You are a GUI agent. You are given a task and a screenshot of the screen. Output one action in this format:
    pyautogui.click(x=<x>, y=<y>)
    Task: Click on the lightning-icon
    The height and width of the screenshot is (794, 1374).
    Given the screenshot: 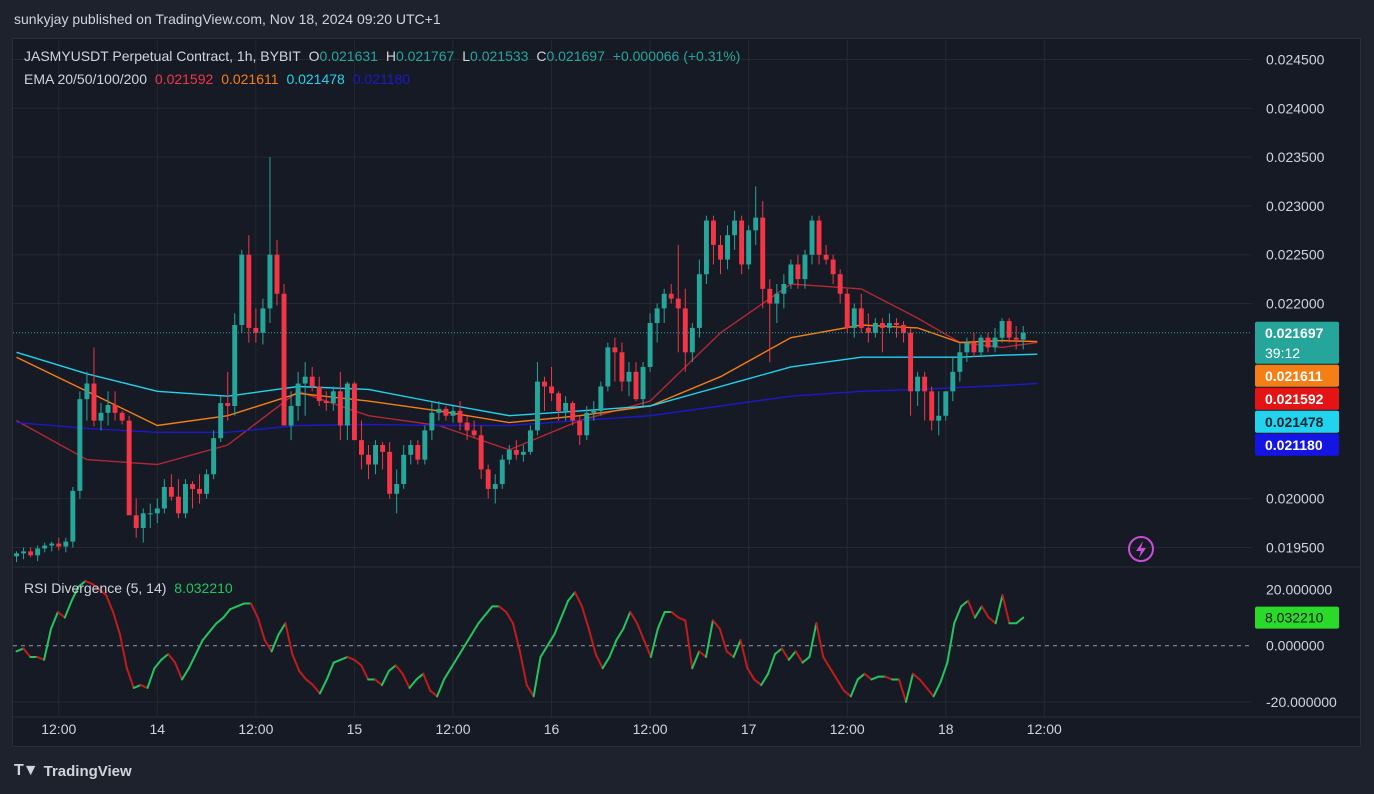 What is the action you would take?
    pyautogui.click(x=1141, y=549)
    